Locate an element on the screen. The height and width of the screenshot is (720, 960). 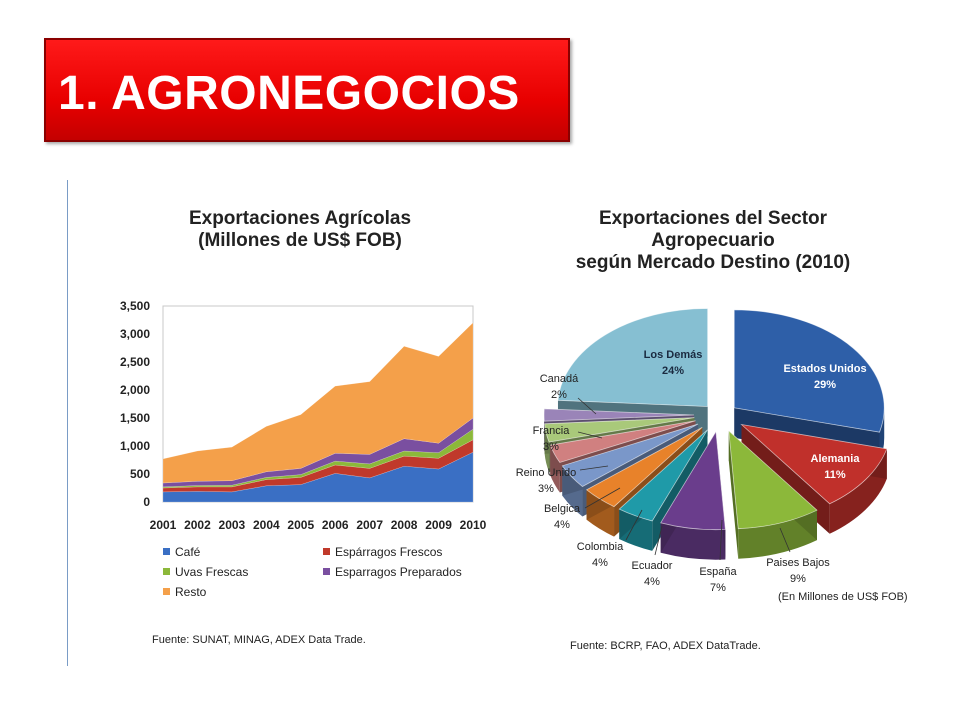
pie-label-pct: 24% is located at coordinates (673, 371).